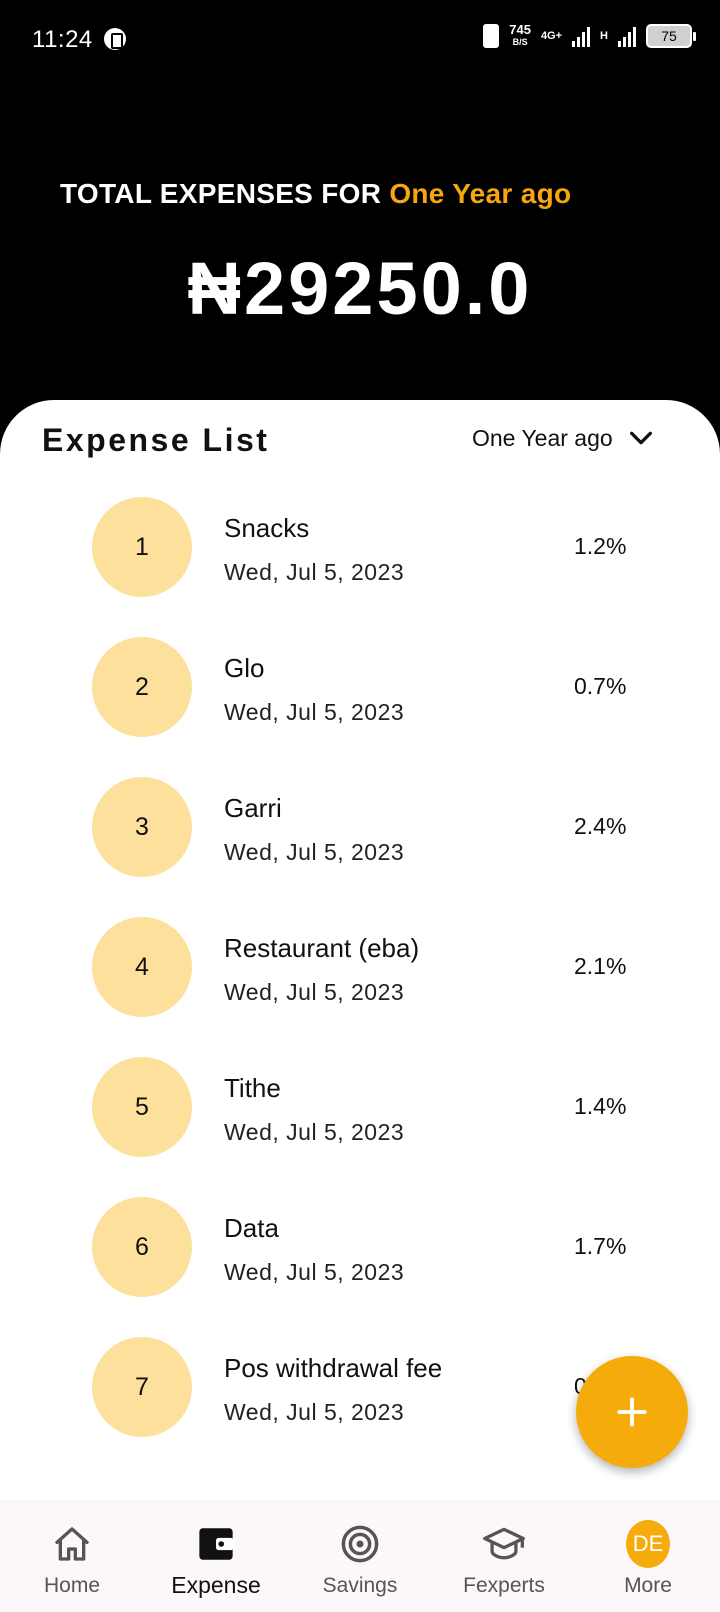 This screenshot has width=720, height=1612. Describe the element at coordinates (604, 35) in the screenshot. I see `network-type-2: H` at that location.